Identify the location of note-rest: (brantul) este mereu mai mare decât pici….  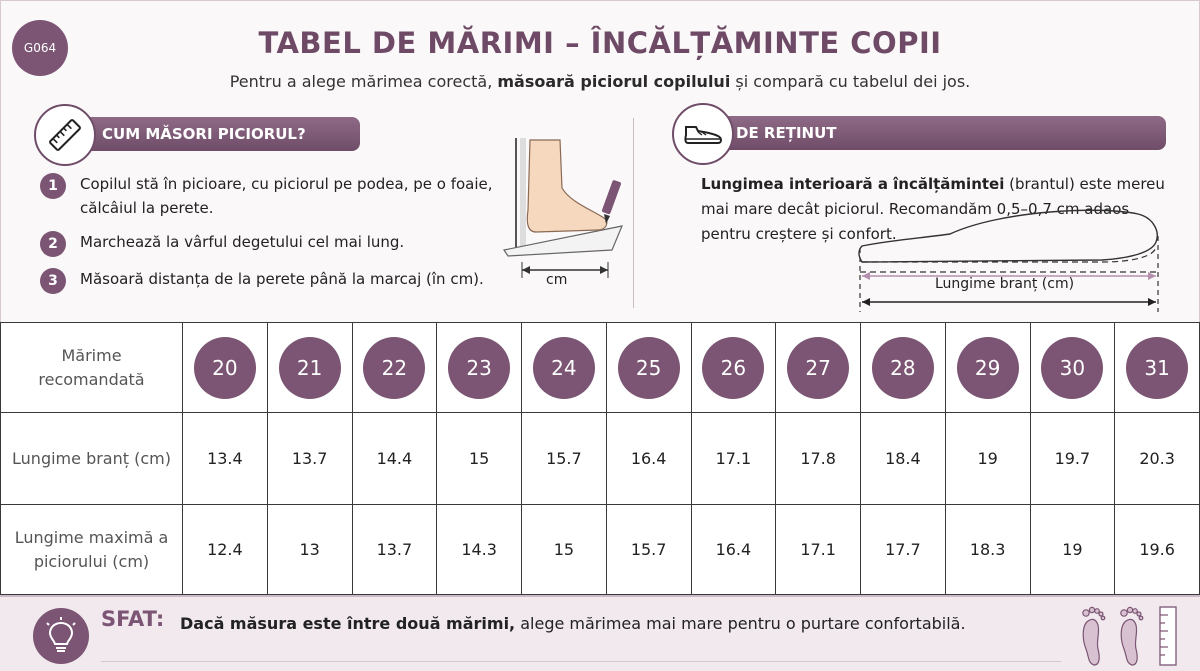
(933, 209).